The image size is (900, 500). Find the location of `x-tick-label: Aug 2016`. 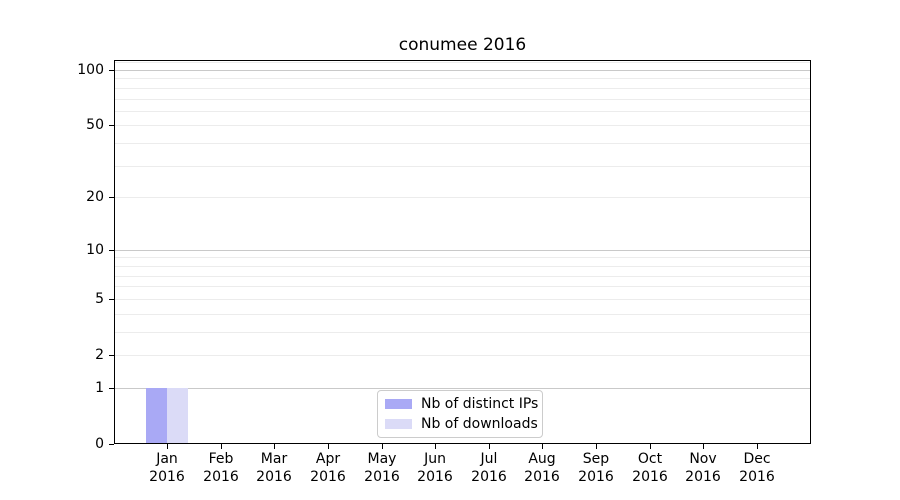

x-tick-label: Aug 2016 is located at coordinates (542, 468).